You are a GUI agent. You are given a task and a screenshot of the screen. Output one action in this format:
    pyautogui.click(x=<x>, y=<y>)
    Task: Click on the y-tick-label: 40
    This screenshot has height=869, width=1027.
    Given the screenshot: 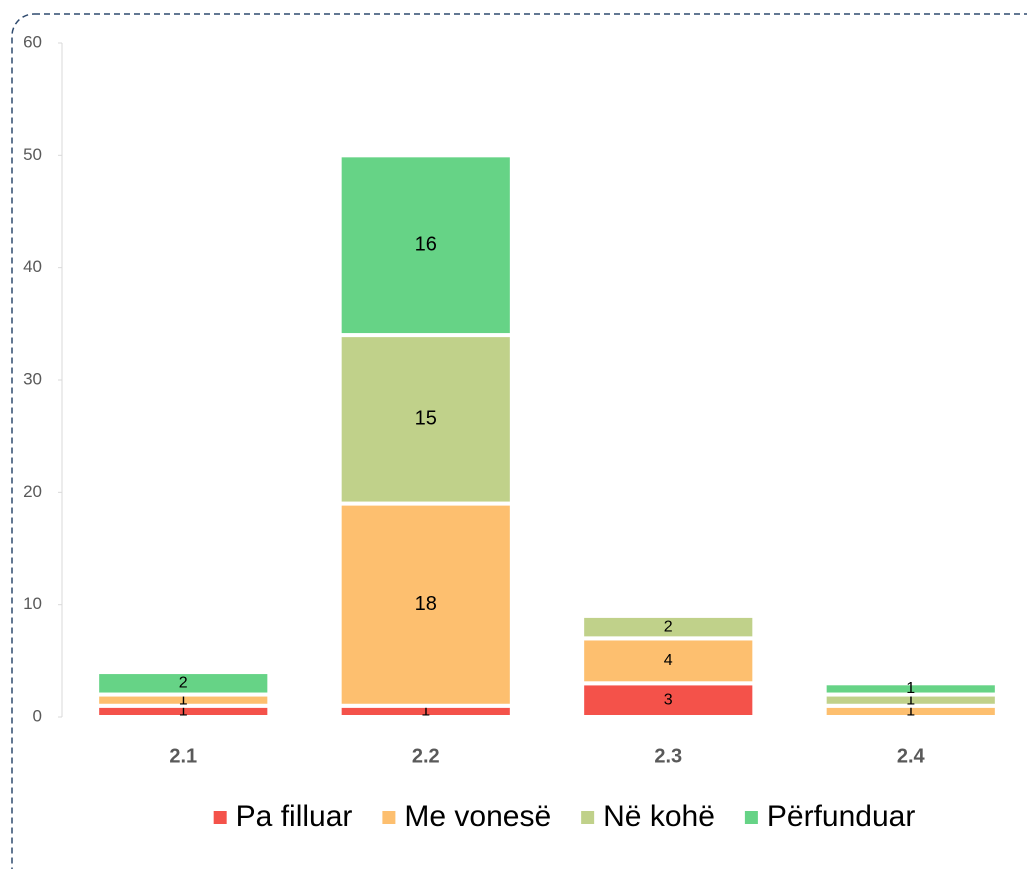 What is the action you would take?
    pyautogui.click(x=32, y=266)
    